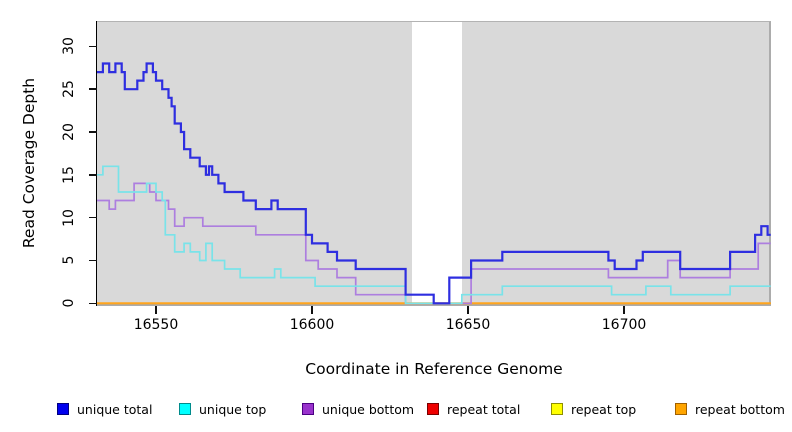 This screenshot has height=432, width=792. I want to click on y-tick-label: 30, so click(69, 46).